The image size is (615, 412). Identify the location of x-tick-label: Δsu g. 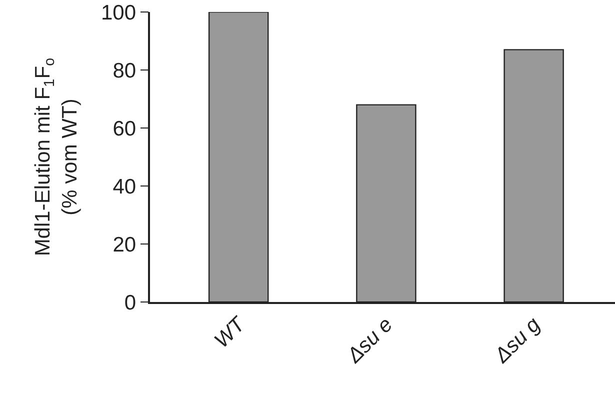
(517, 340).